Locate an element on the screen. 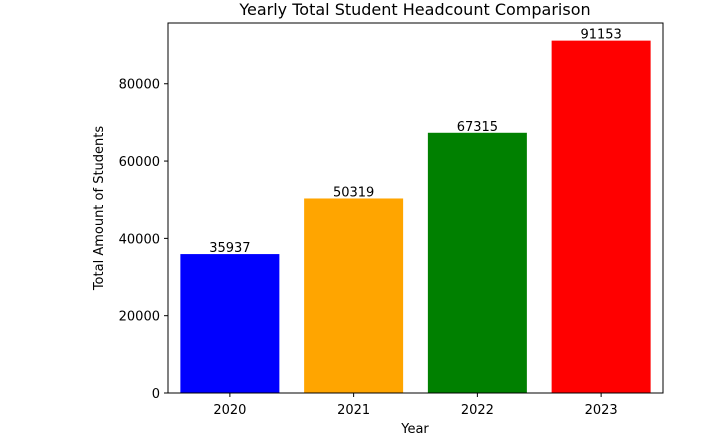  bar-2023 is located at coordinates (601, 217).